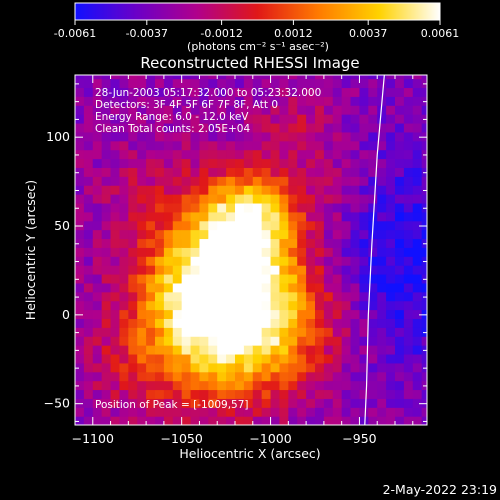  I want to click on colorbar-tick-label: 0.0012, so click(293, 33).